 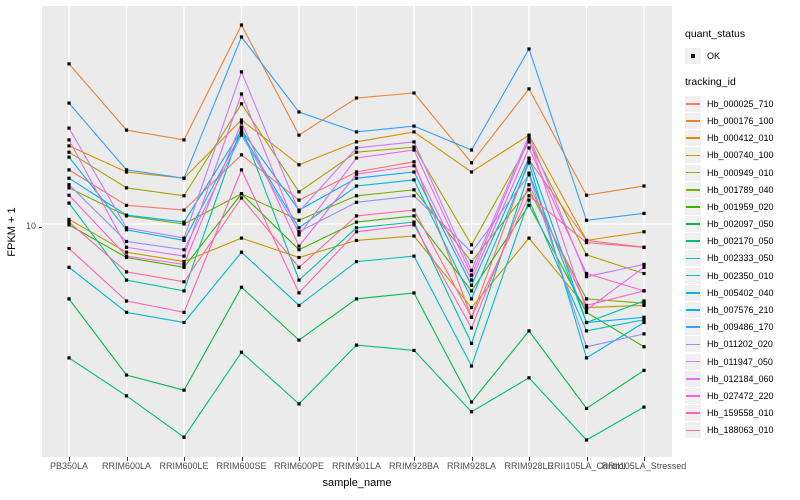 What do you see at coordinates (471, 466) in the screenshot?
I see `x-tick-label: RRIM928LA` at bounding box center [471, 466].